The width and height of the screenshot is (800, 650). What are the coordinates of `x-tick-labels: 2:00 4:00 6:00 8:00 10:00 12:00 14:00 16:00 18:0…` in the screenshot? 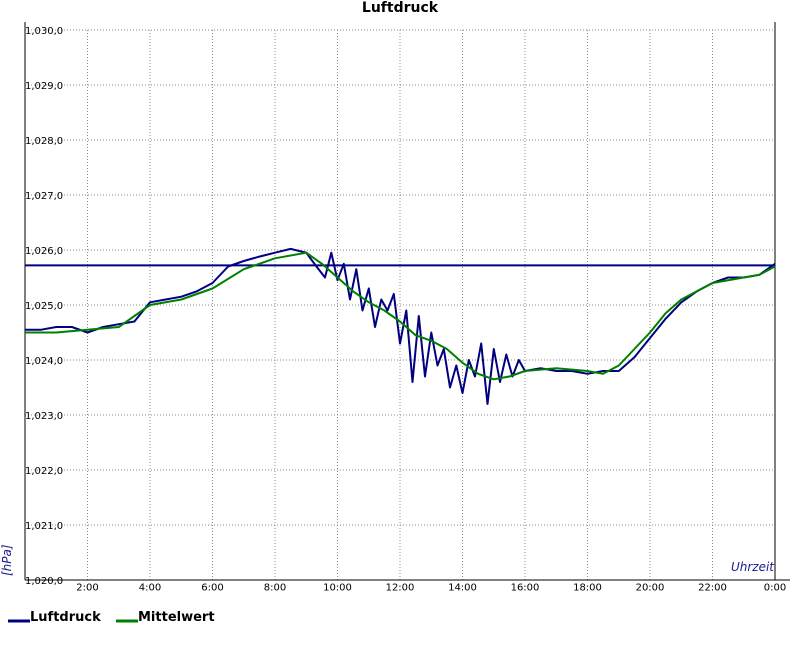 It's located at (431, 587).